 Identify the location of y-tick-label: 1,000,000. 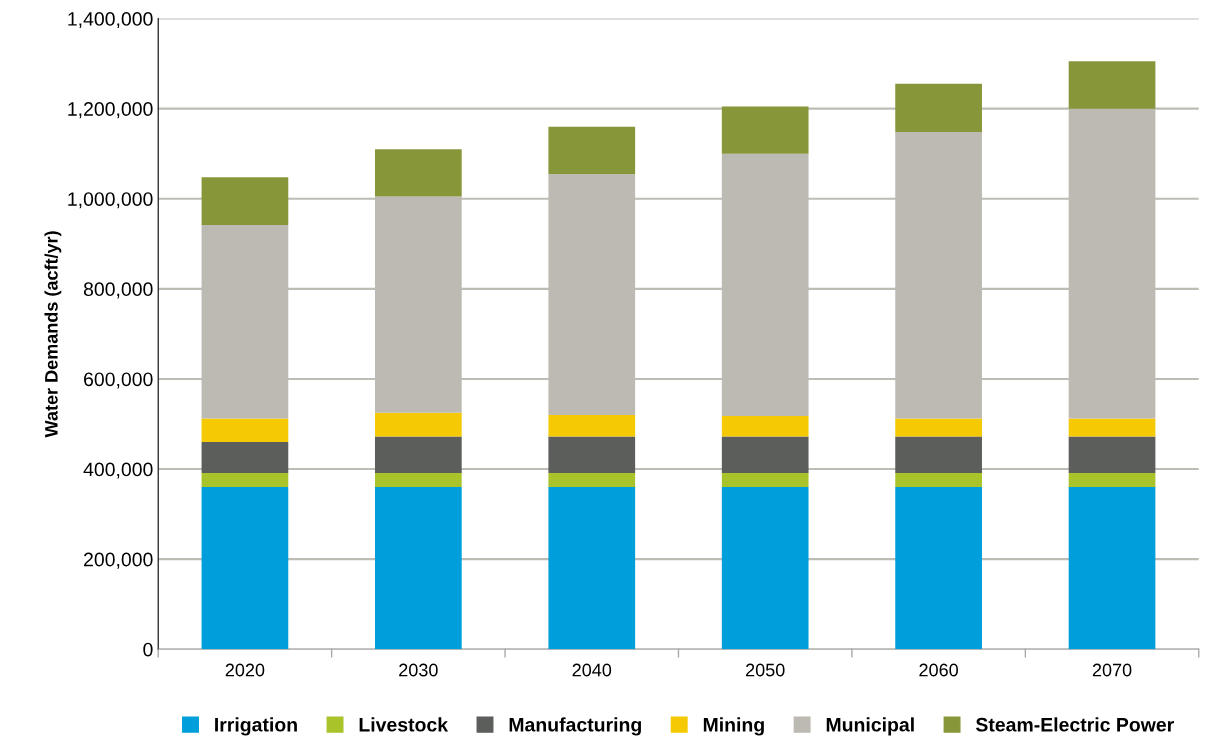
(110, 200).